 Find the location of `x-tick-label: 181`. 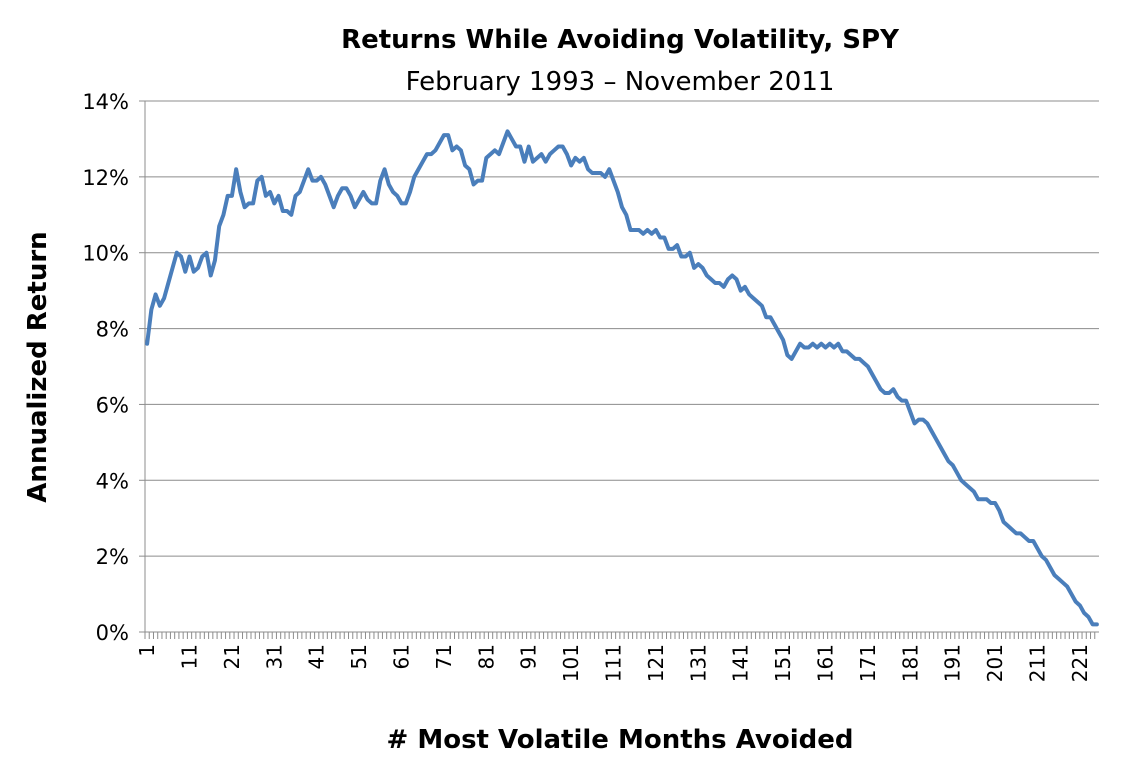

x-tick-label: 181 is located at coordinates (910, 663).